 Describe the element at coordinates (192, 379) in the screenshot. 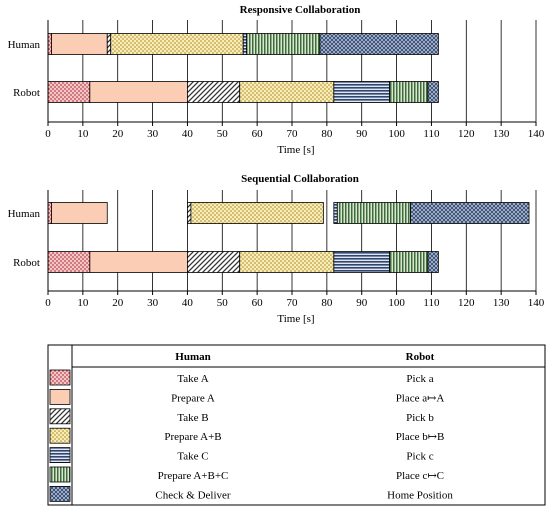

I see `legend-human-task: Take A` at that location.